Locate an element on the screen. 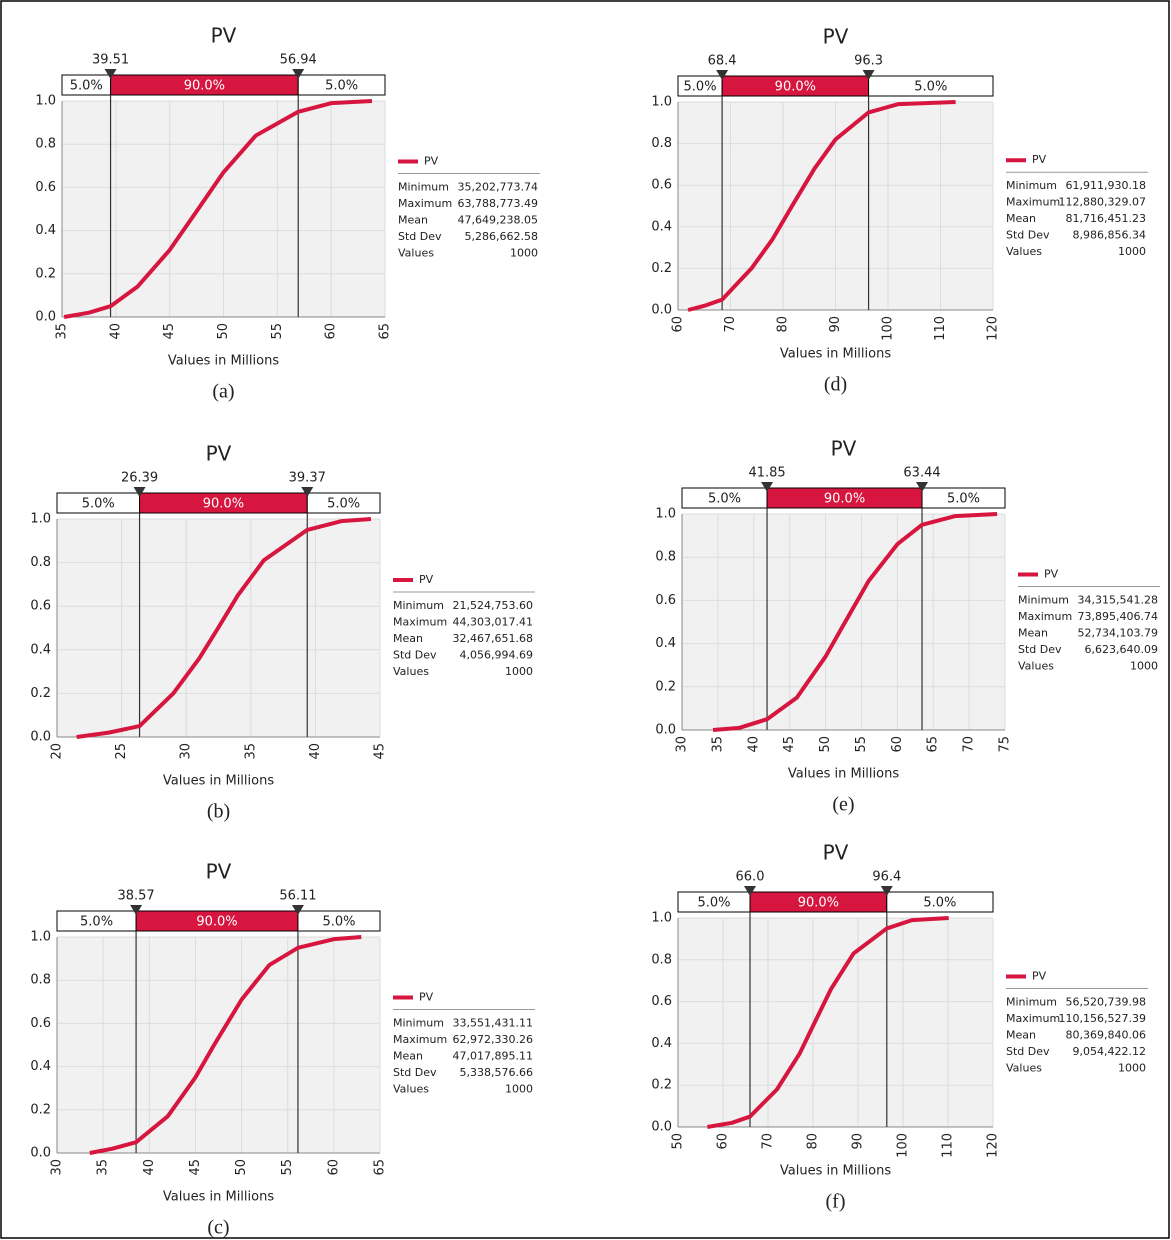 The height and width of the screenshot is (1240, 1171). stat-value: 33,551,431.11 is located at coordinates (493, 1022).